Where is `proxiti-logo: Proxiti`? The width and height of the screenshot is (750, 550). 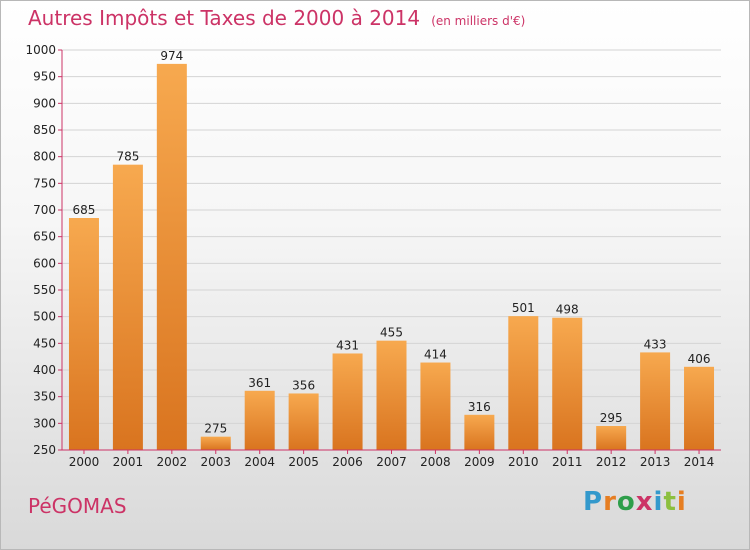
proxiti-logo: Proxiti is located at coordinates (635, 502).